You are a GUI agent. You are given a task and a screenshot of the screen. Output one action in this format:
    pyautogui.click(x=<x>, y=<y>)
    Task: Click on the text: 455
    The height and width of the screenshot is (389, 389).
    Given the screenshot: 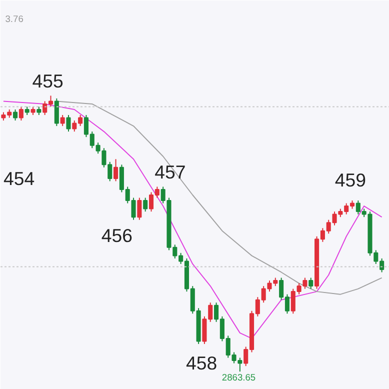 What is the action you would take?
    pyautogui.click(x=48, y=81)
    